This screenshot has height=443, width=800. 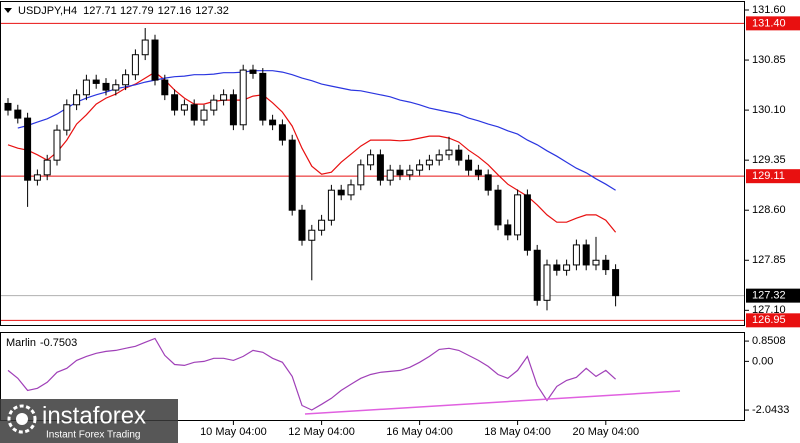 I want to click on x-tick-label: 10 May 04:00, so click(x=233, y=432).